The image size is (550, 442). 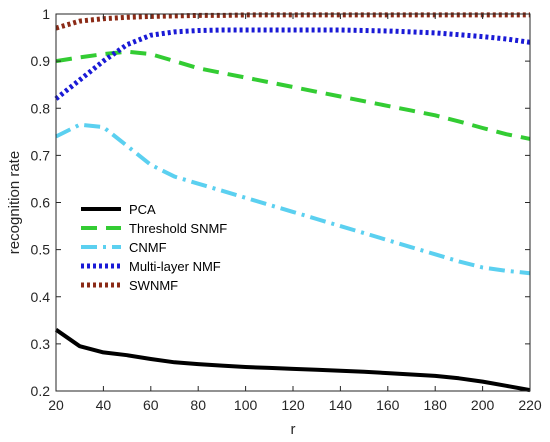 What do you see at coordinates (14, 202) in the screenshot?
I see `y-axis-label: recognition rate` at bounding box center [14, 202].